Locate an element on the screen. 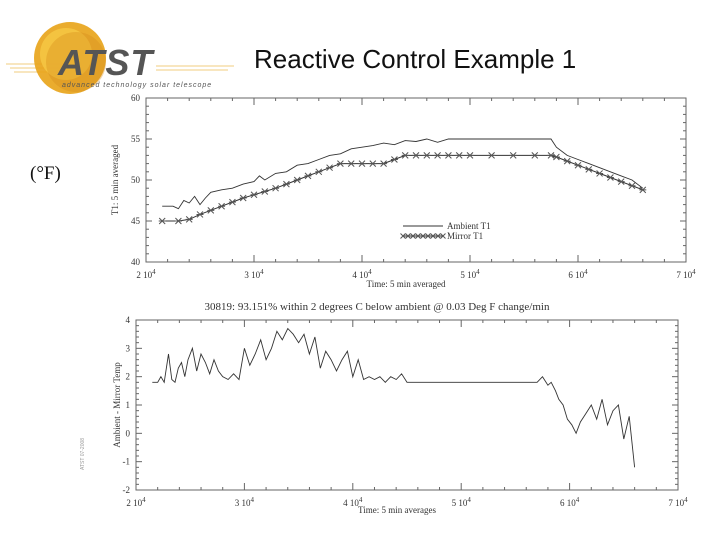 The image size is (720, 540). y-axis-label: T1: 5 min averaged is located at coordinates (115, 179).